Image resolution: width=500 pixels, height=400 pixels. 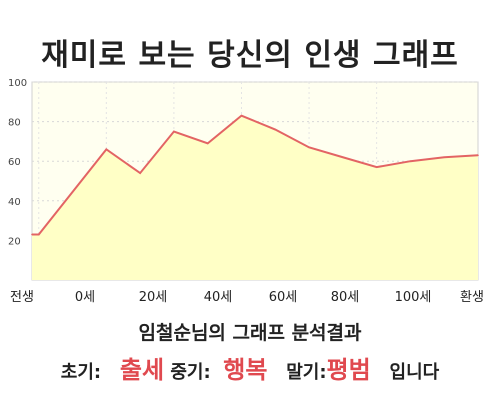 What do you see at coordinates (250, 55) in the screenshot?
I see `chart-title: 재미로 보는 당신의 인생 그래프` at bounding box center [250, 55].